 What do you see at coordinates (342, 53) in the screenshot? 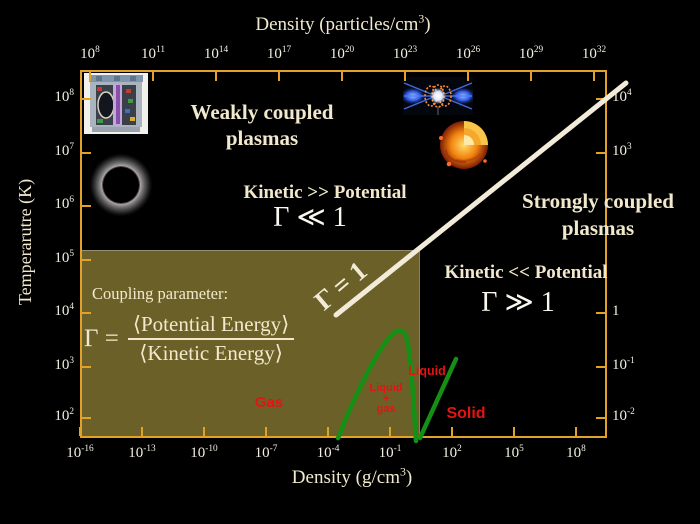
I see `tick-label: 10²⁰` at bounding box center [342, 53].